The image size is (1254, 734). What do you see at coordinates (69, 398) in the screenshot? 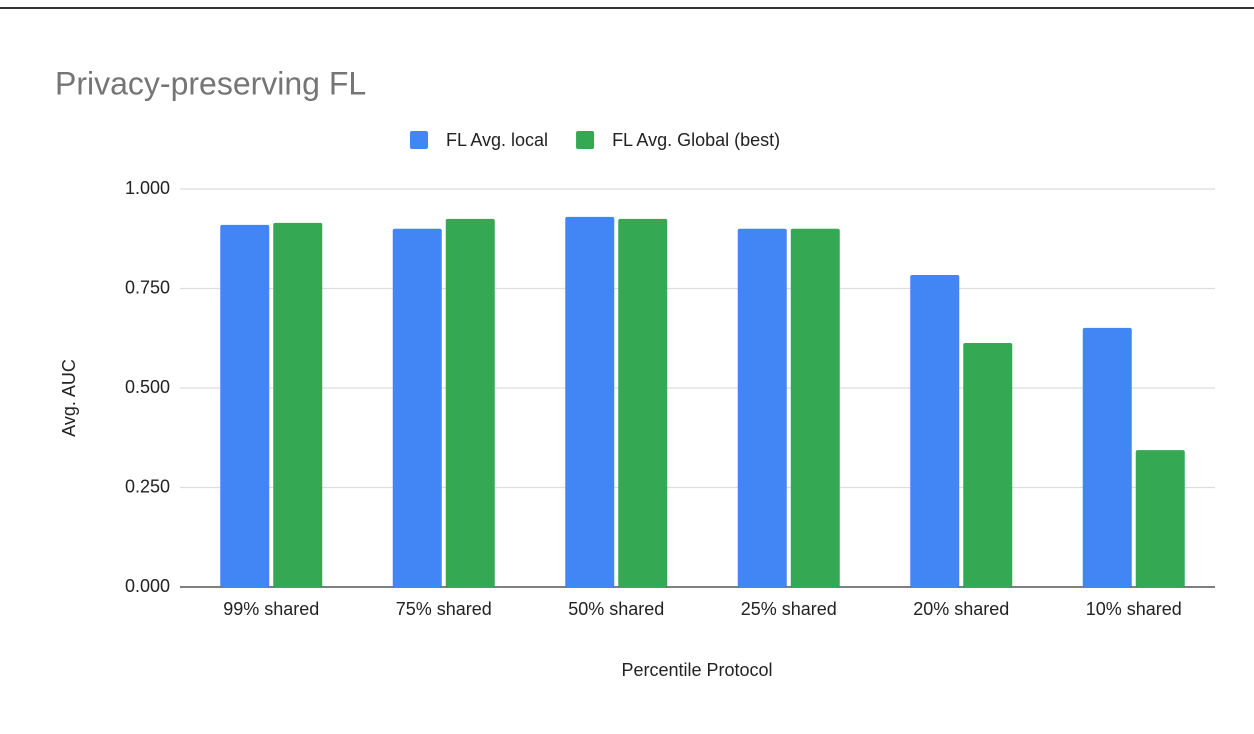
I see `y-axis-label: Avg. AUC` at bounding box center [69, 398].